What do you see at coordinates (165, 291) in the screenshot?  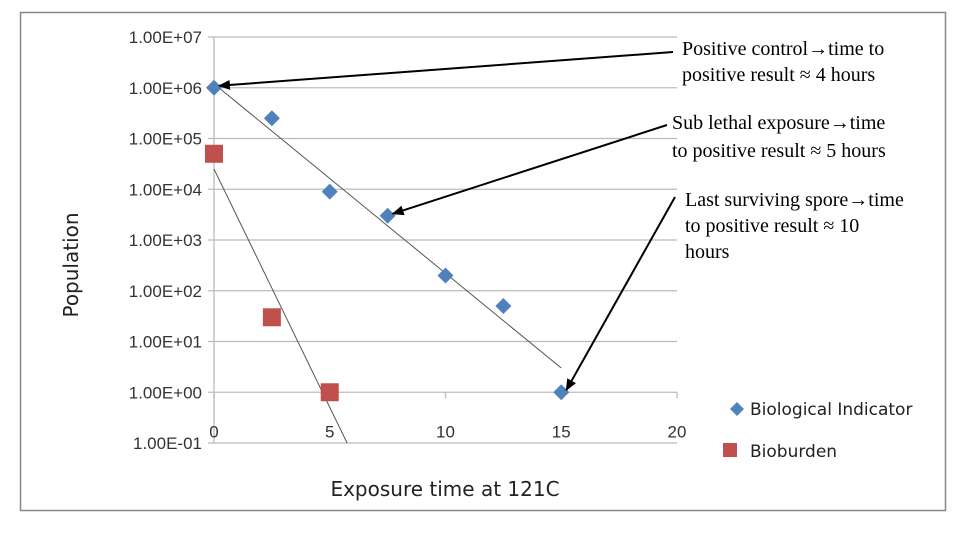 I see `y-tick-label: 1.00E+02` at bounding box center [165, 291].